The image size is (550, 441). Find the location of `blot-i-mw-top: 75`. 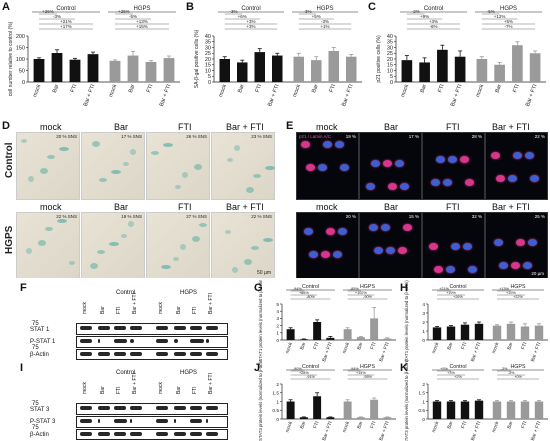

blot-i-mw-top: 75 is located at coordinates (35, 404).